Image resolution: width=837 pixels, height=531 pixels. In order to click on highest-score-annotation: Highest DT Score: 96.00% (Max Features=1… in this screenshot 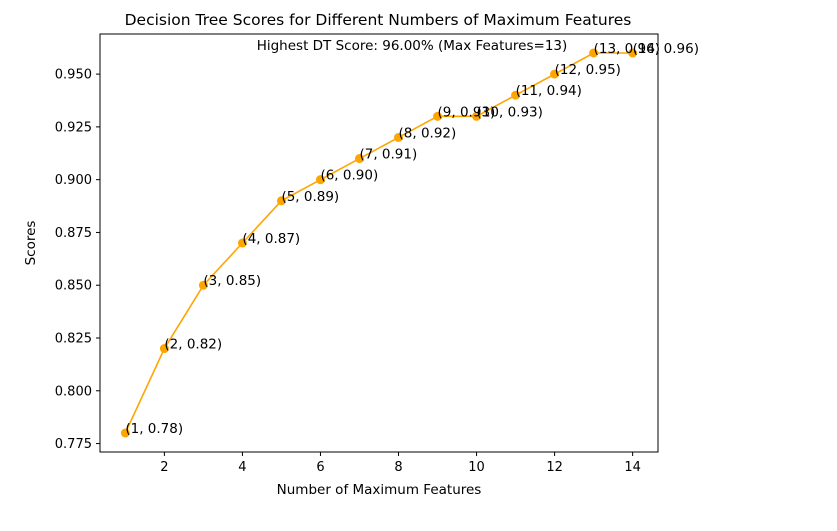, I will do `click(412, 46)`.